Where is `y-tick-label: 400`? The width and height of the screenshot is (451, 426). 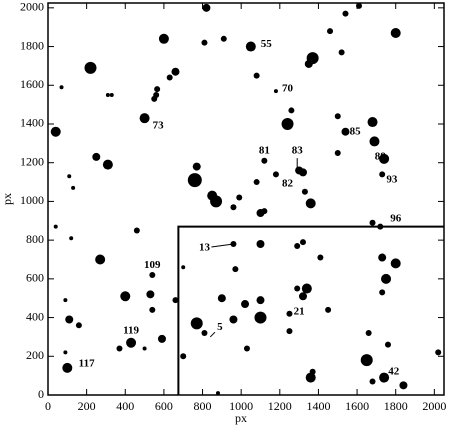 y-tick-label: 400 is located at coordinates (35, 316).